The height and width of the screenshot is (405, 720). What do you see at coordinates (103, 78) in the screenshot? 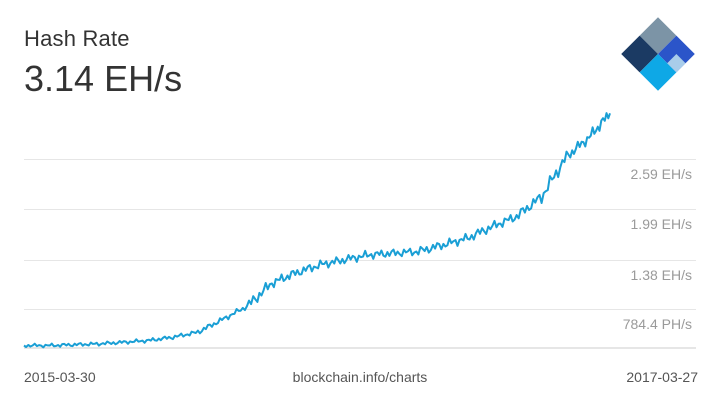
I see `current-value: 3.14 EH/s` at bounding box center [103, 78].